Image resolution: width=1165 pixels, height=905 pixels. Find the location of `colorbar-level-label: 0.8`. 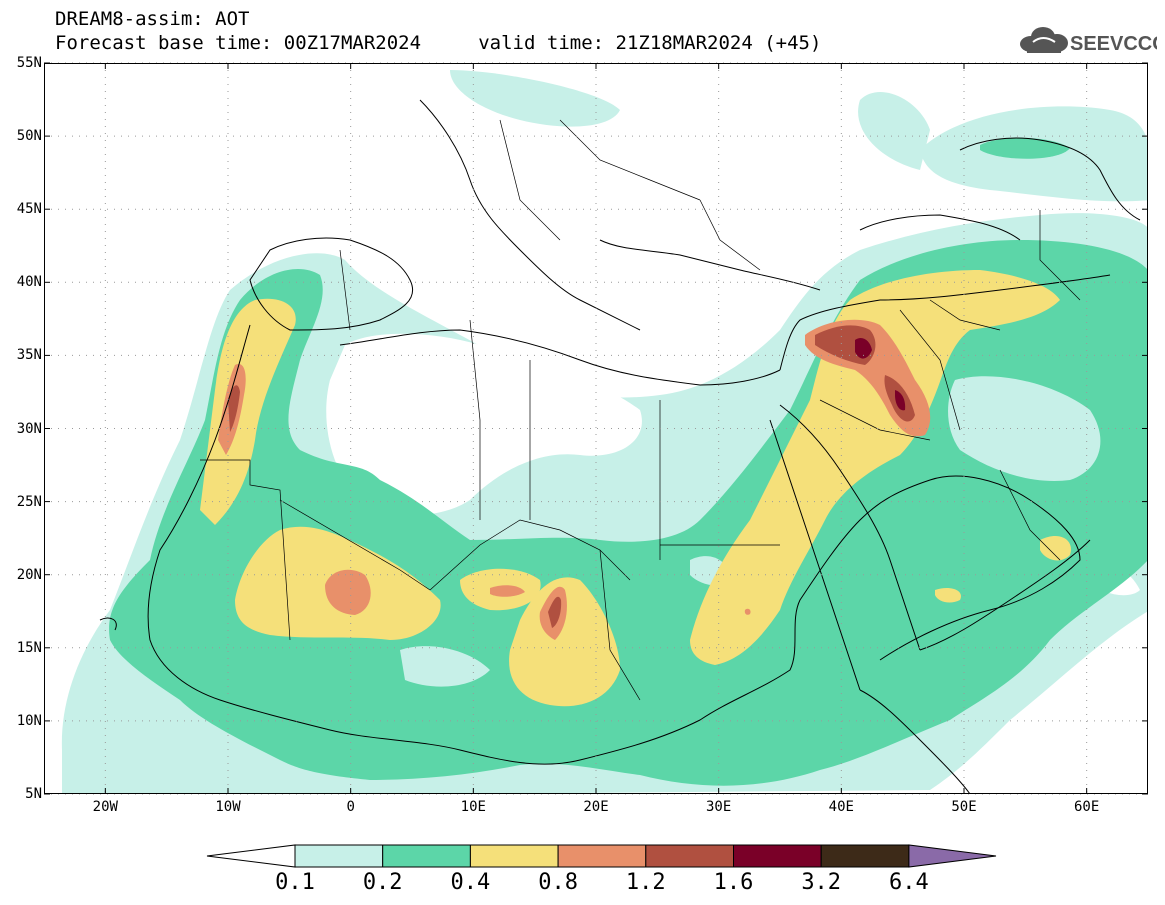

colorbar-level-label: 0.8 is located at coordinates (558, 882).